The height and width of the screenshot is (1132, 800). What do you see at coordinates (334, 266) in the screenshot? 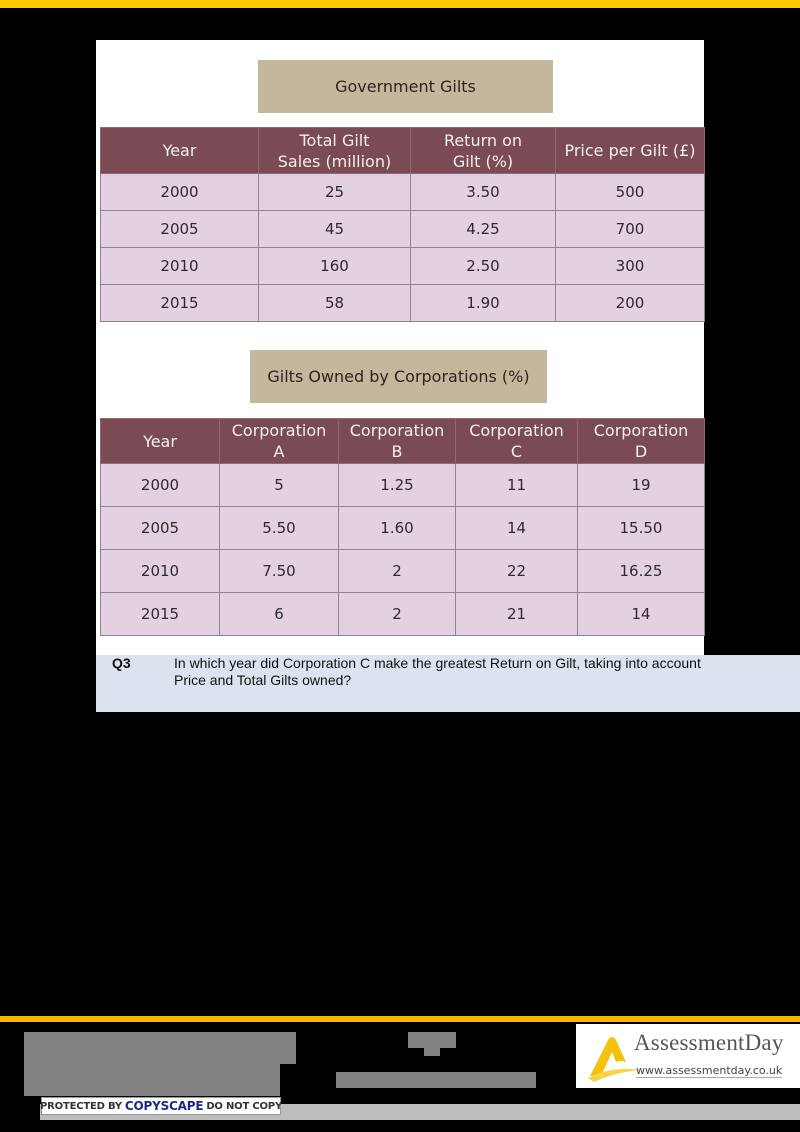
I see `cell-total-sales: 160` at bounding box center [334, 266].